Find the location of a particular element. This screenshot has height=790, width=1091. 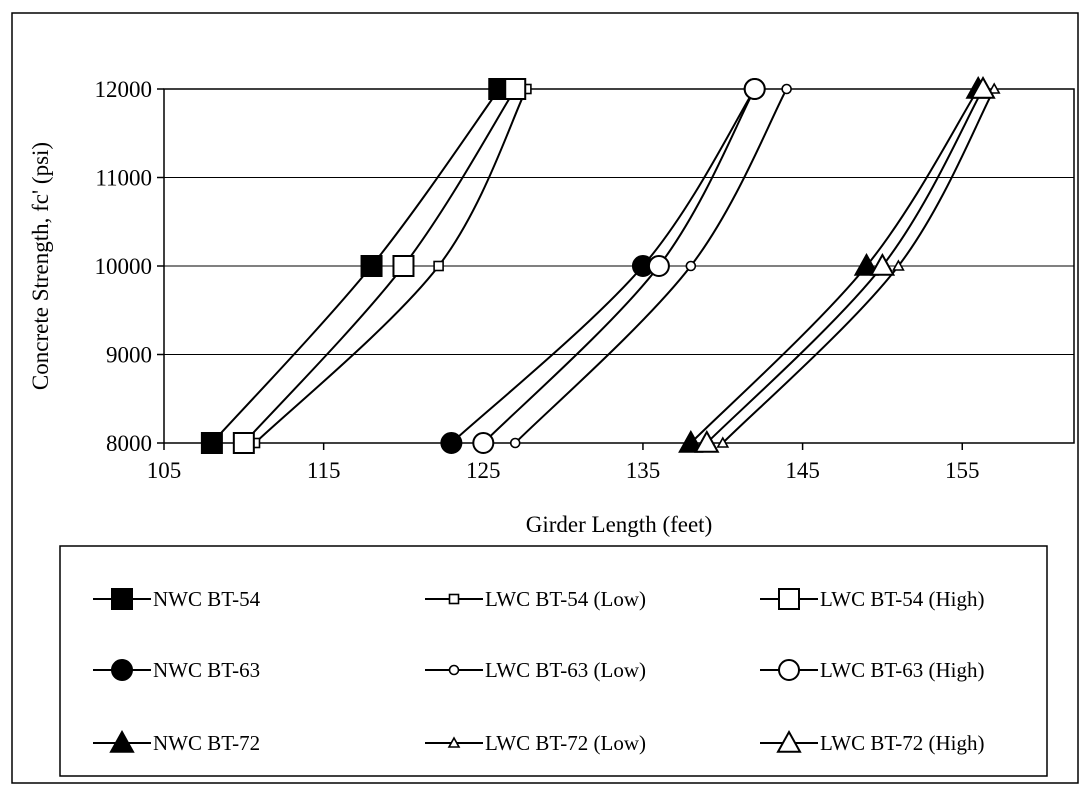

legend-item-nwc-bt-54: NWC BT-54 is located at coordinates (177, 599).